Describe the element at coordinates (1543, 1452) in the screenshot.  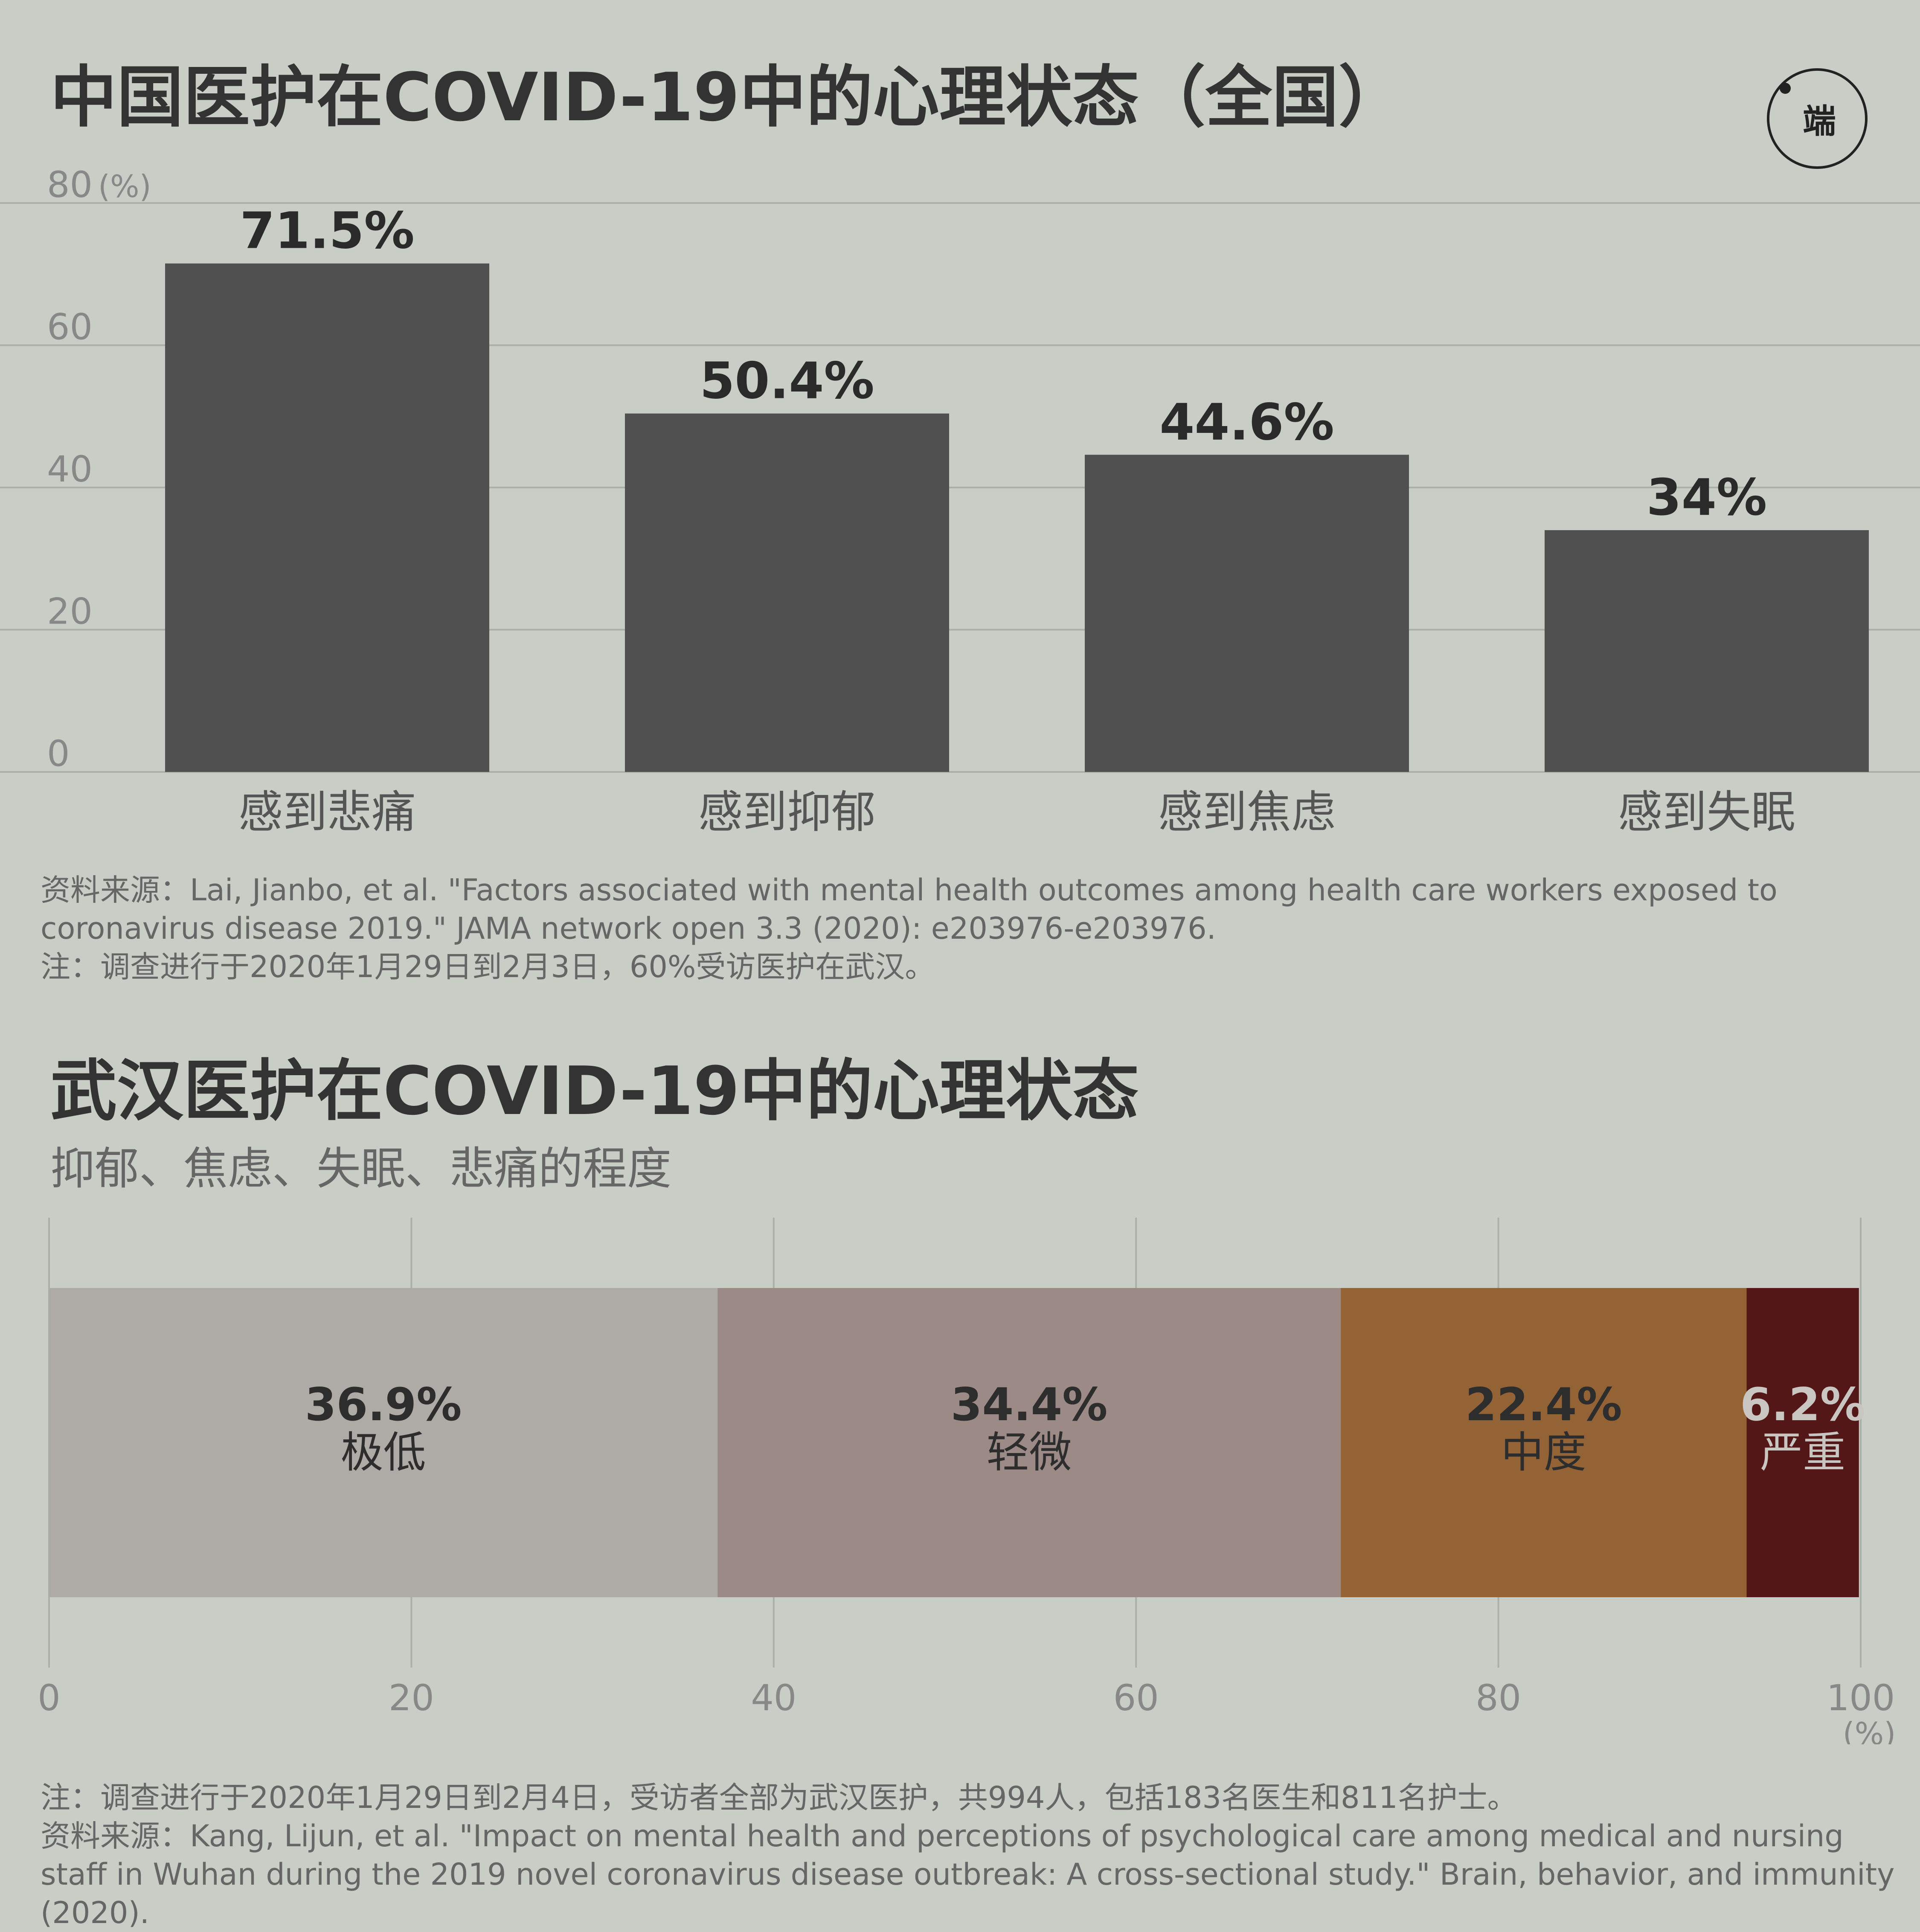
I see `segment-name-label: 中度` at that location.